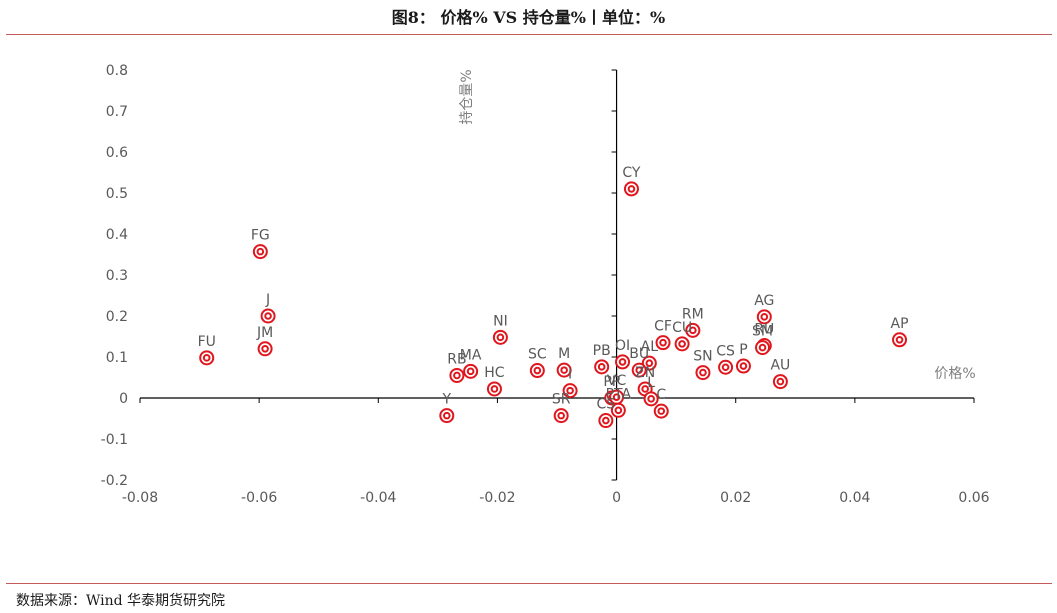 Image resolution: width=1057 pixels, height=613 pixels. What do you see at coordinates (537, 355) in the screenshot?
I see `data-point-label: SC` at bounding box center [537, 355].